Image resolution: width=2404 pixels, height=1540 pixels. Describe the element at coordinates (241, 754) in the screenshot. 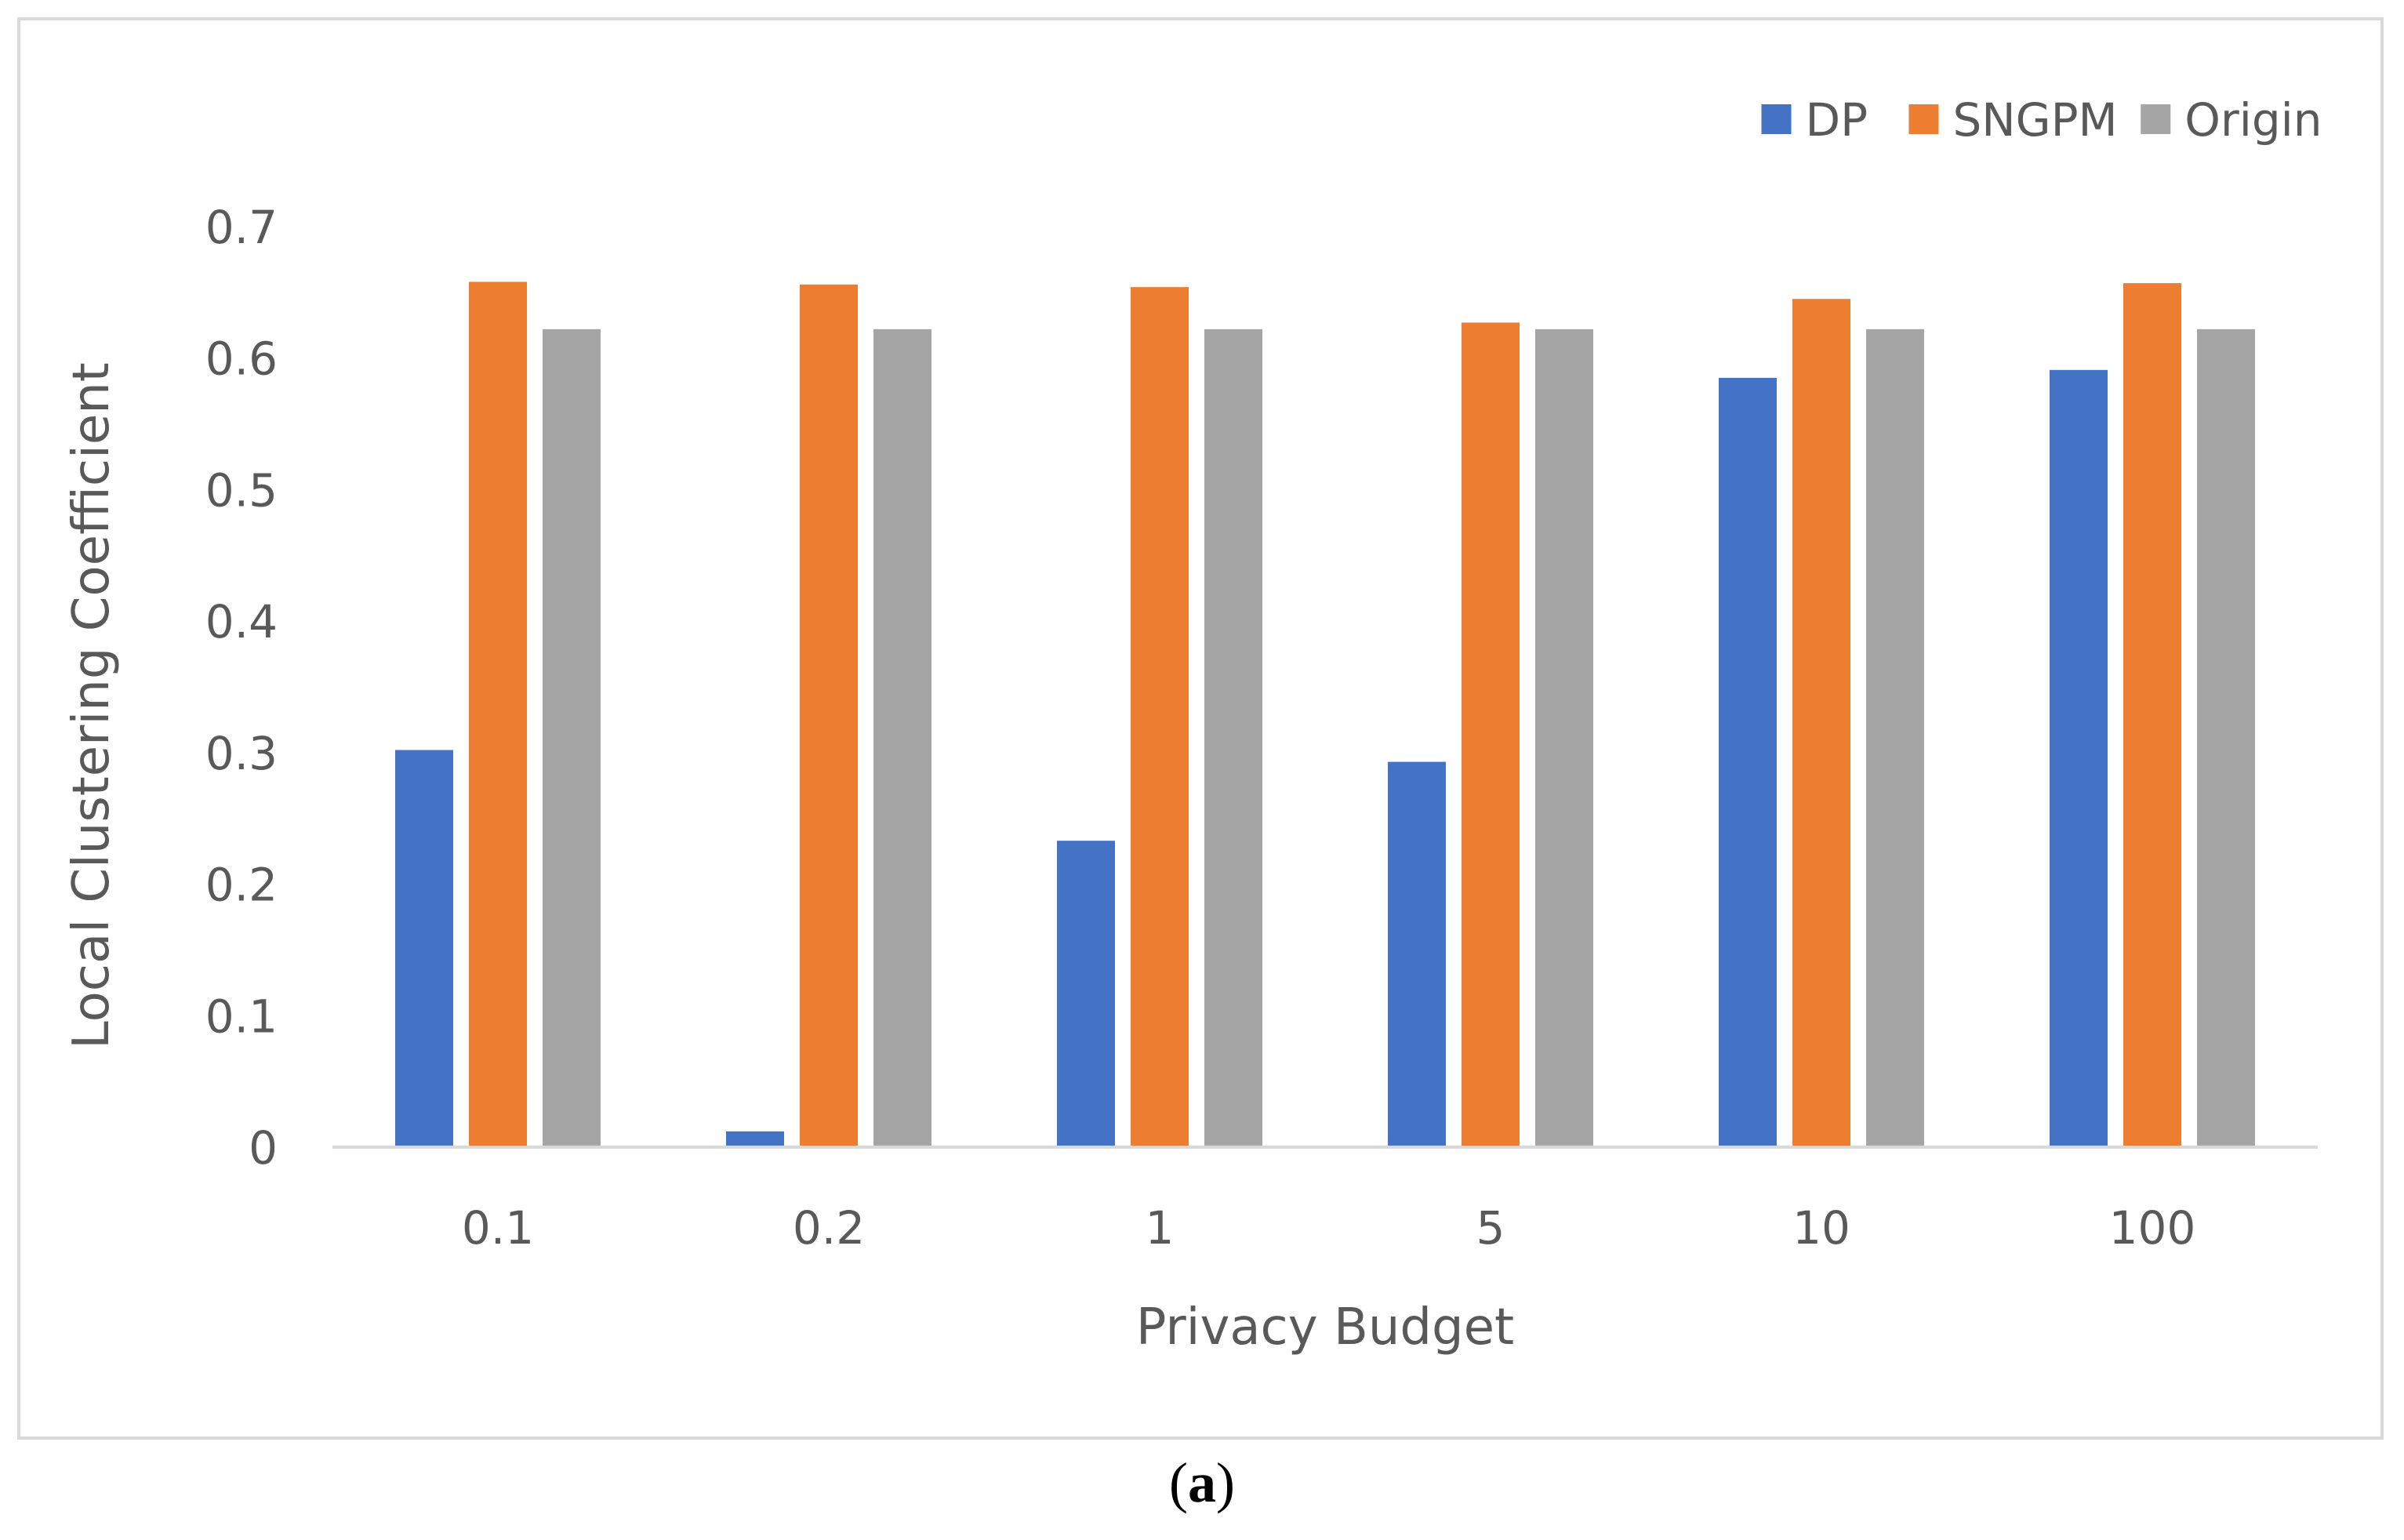

I see `y-tick-label: 0.3` at that location.